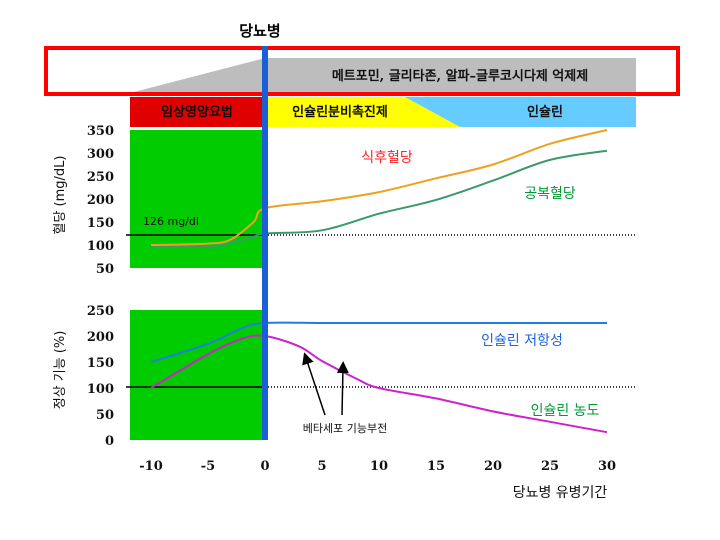 This screenshot has width=720, height=540. What do you see at coordinates (264, 466) in the screenshot?
I see `x-tick-label: 0` at bounding box center [264, 466].